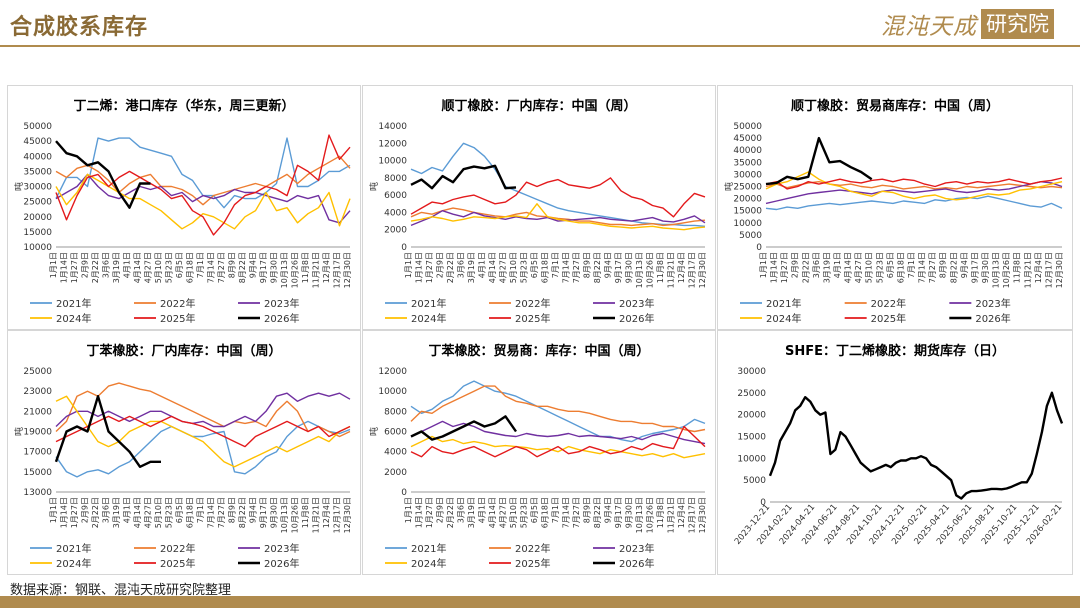 The image size is (1080, 608). What do you see at coordinates (1017, 267) in the screenshot?
I see `x-tick-label: 11月8日` at bounding box center [1017, 267].